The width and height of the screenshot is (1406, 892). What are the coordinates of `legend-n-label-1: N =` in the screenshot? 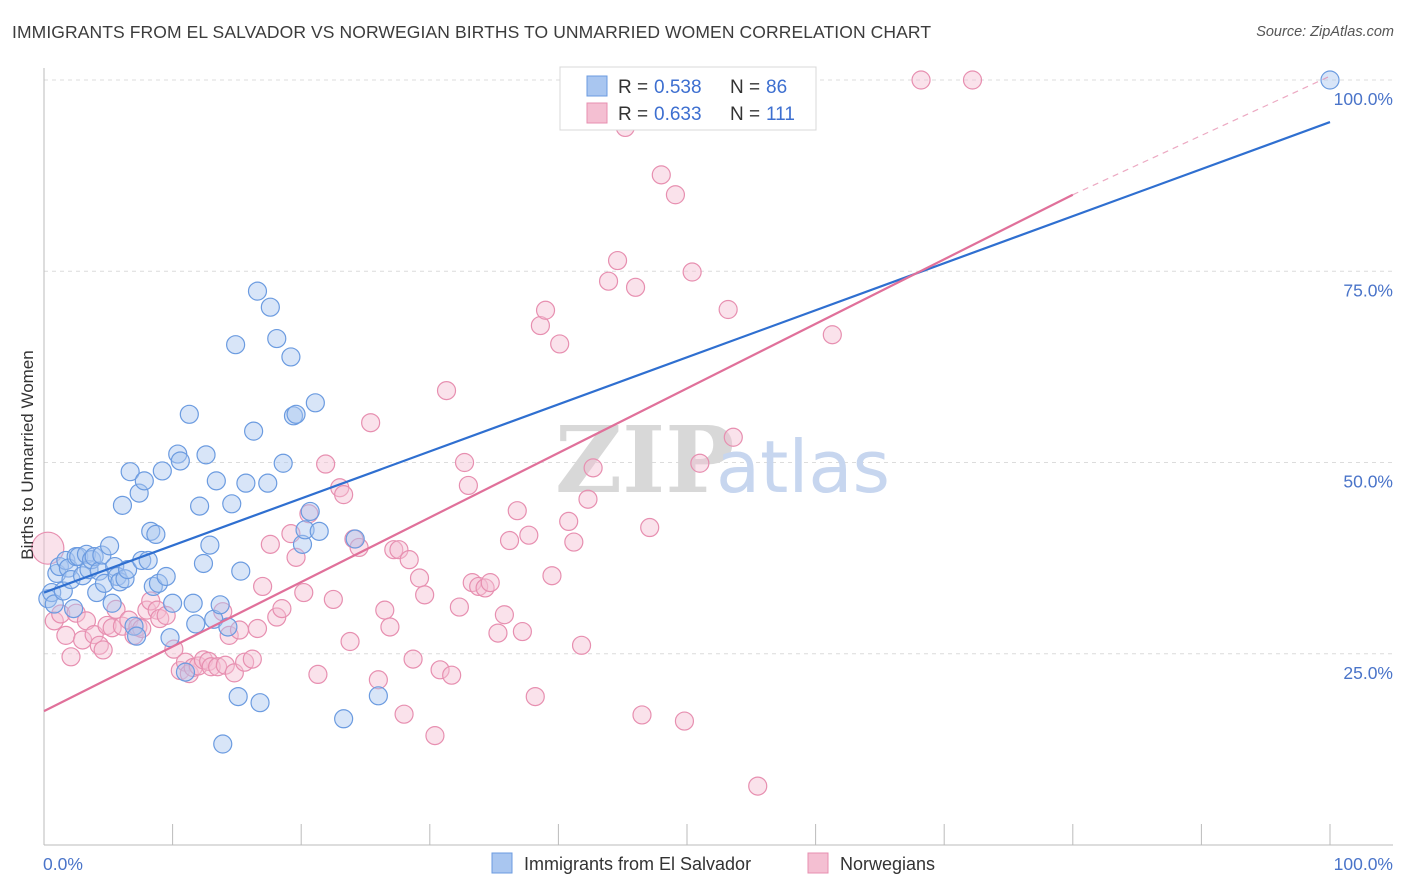 It's located at (745, 87).